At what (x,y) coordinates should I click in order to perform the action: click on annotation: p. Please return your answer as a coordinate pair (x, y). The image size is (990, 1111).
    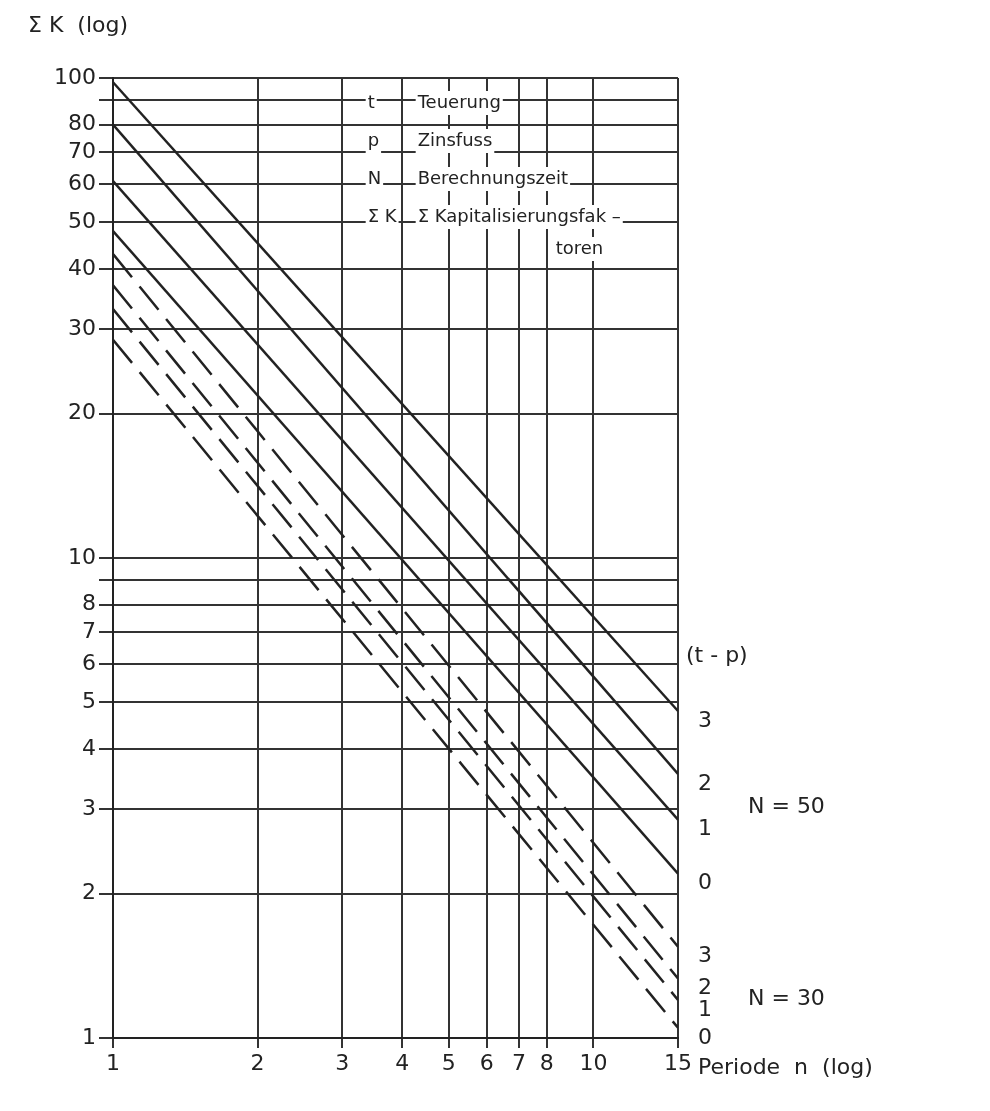
    Looking at the image, I should click on (373, 139).